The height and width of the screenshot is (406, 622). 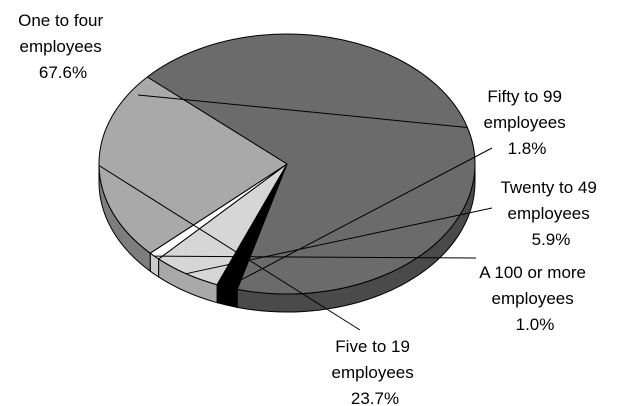 What do you see at coordinates (63, 46) in the screenshot?
I see `label-one-to-four: One to four employees 67.6%` at bounding box center [63, 46].